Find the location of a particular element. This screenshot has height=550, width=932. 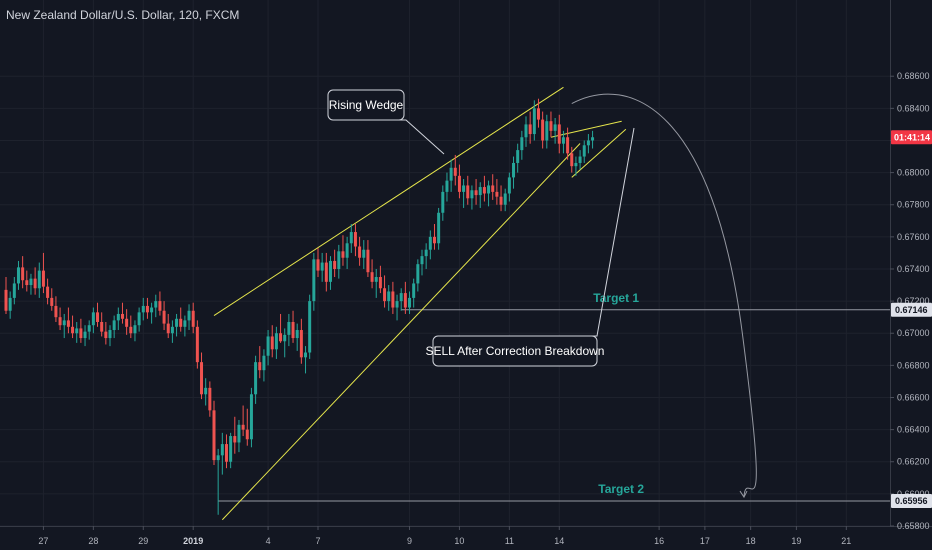

time-tick-label: 29 is located at coordinates (143, 541).